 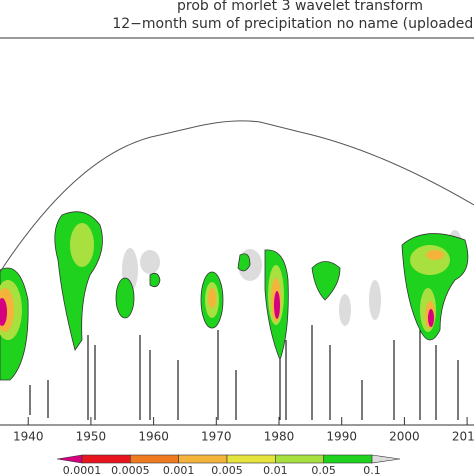 I want to click on colorbar-label: 0.0005, so click(x=130, y=469).